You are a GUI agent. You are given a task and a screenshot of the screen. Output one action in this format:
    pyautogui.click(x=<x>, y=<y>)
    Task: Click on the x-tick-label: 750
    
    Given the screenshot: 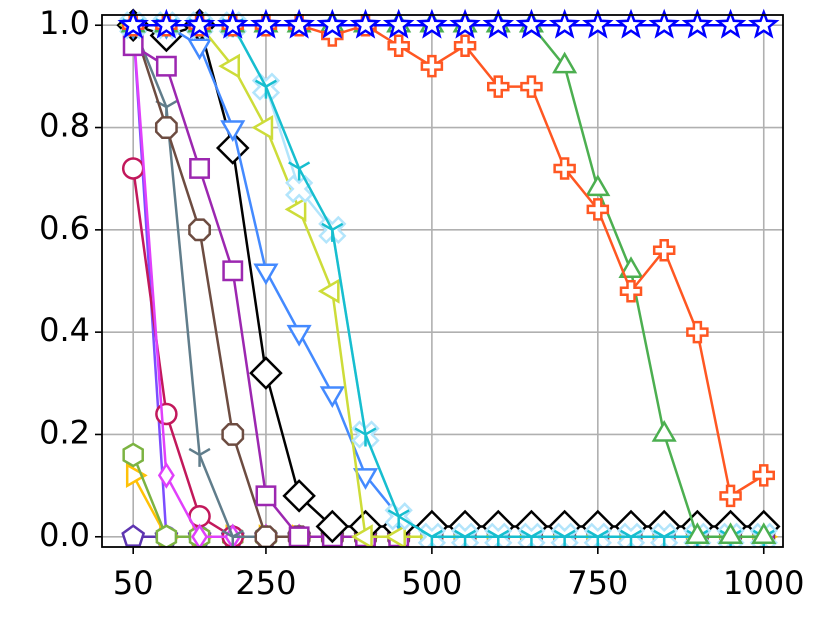 What is the action you would take?
    pyautogui.click(x=597, y=583)
    